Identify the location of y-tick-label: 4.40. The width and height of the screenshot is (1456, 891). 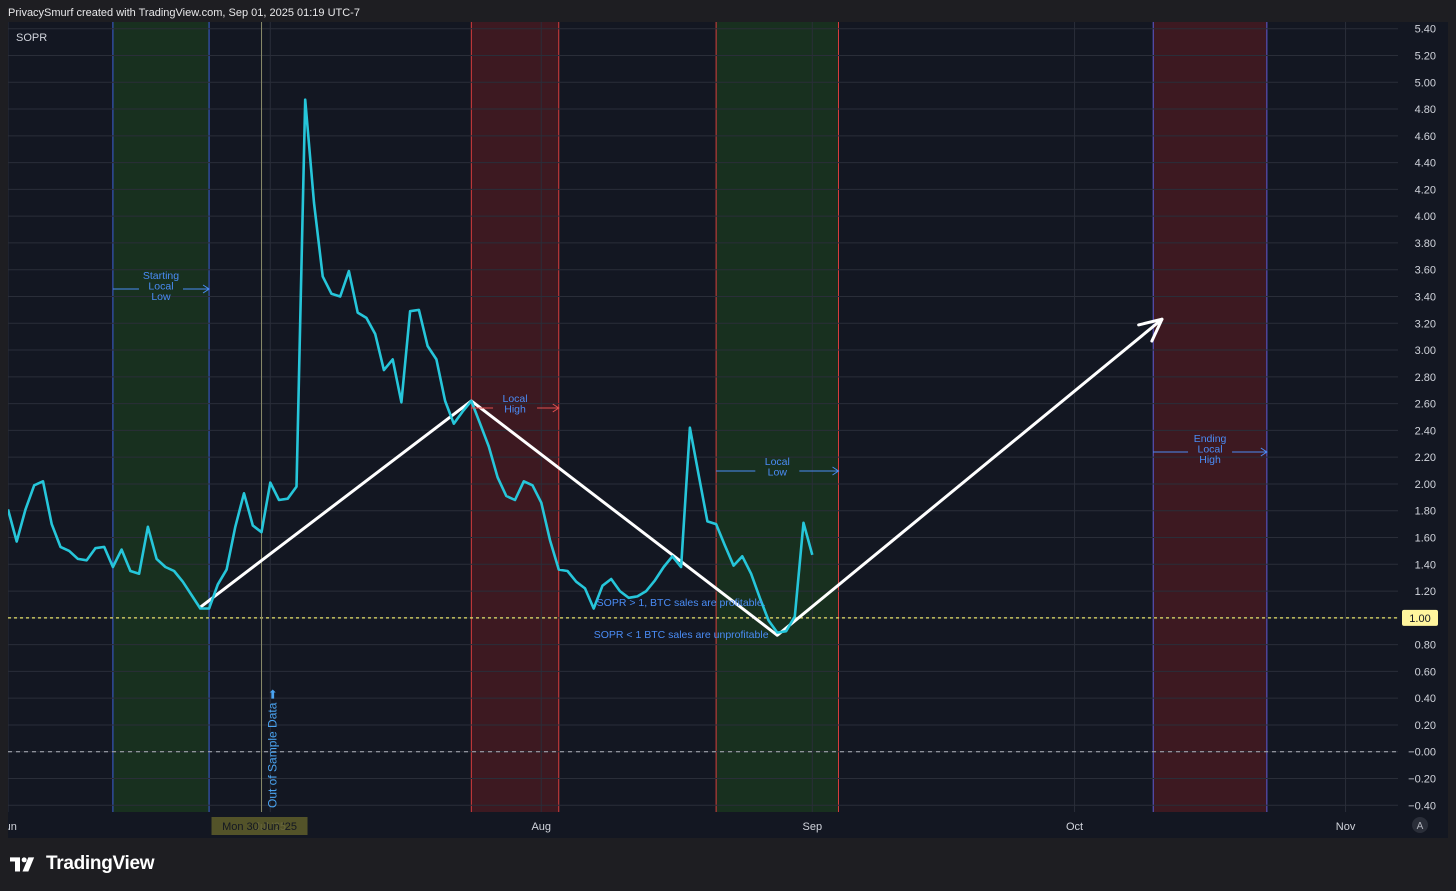
(1425, 164).